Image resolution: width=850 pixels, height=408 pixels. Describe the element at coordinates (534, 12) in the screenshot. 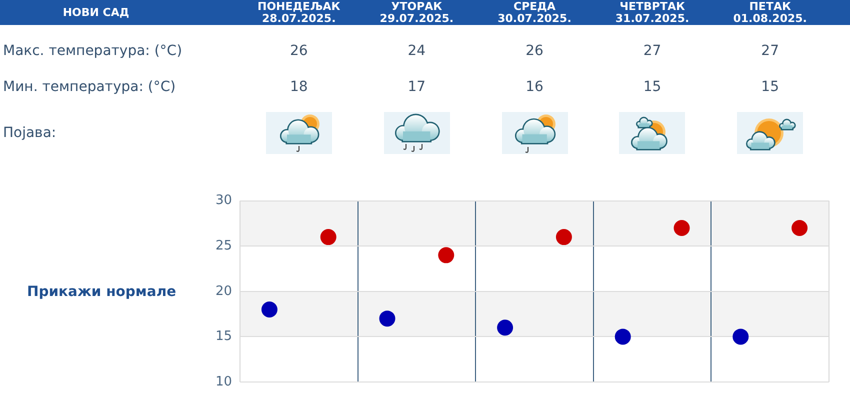

I see `category-label: СРЕДА 30.07.2025.` at that location.